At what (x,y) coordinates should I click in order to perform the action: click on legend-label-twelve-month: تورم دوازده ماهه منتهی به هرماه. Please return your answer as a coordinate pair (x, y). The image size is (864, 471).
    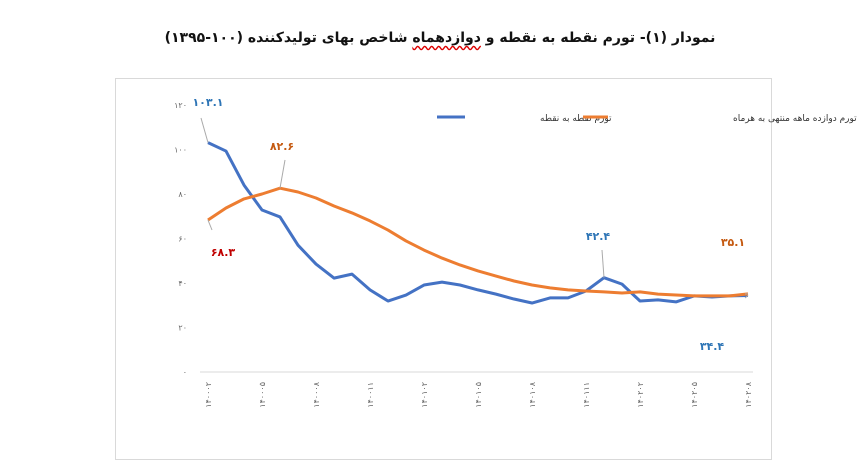
    Looking at the image, I should click on (795, 119).